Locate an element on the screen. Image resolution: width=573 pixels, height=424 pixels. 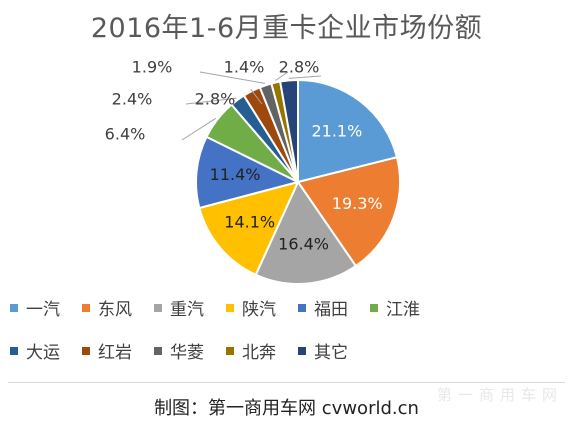
legend-item-7: 大运 is located at coordinates (35, 350).